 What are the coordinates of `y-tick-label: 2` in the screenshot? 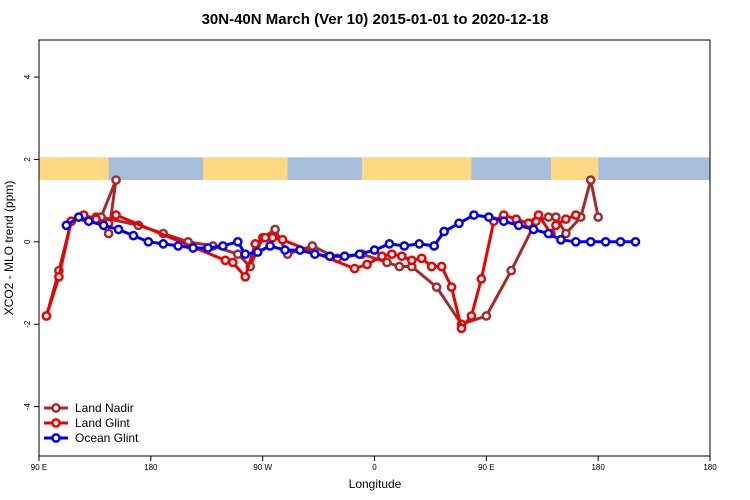 It's located at (27, 159).